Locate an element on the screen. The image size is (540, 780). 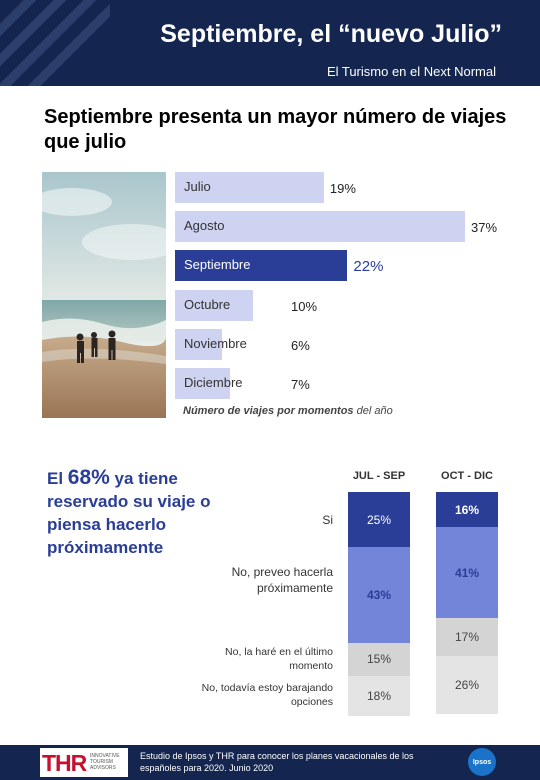
bar-value-label: 6% is located at coordinates (300, 345).